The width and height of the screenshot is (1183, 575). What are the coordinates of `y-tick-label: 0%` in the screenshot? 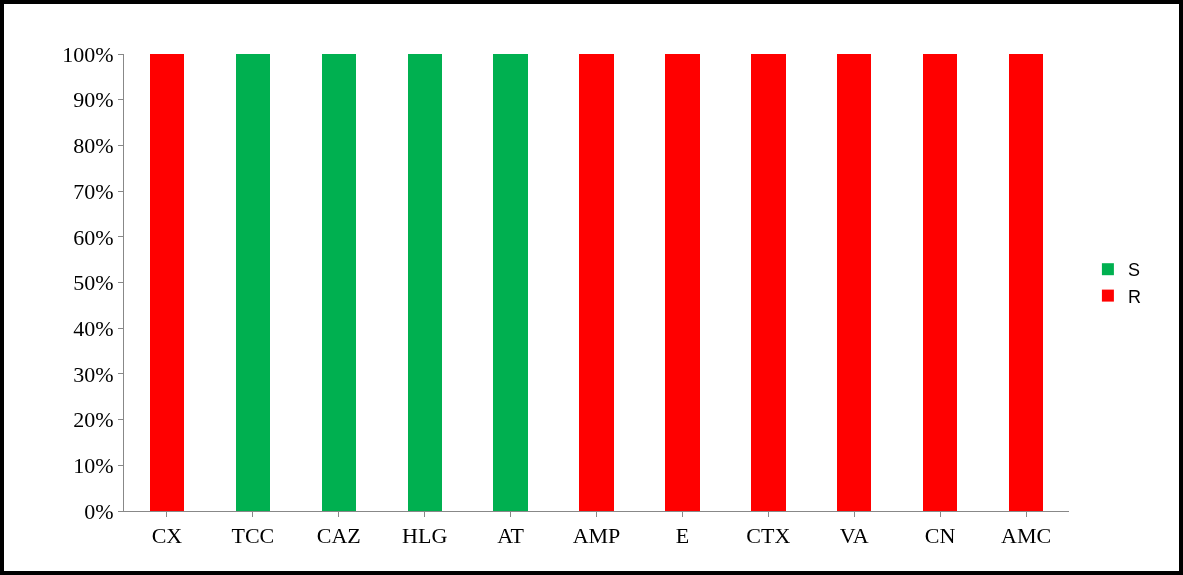 It's located at (99, 511).